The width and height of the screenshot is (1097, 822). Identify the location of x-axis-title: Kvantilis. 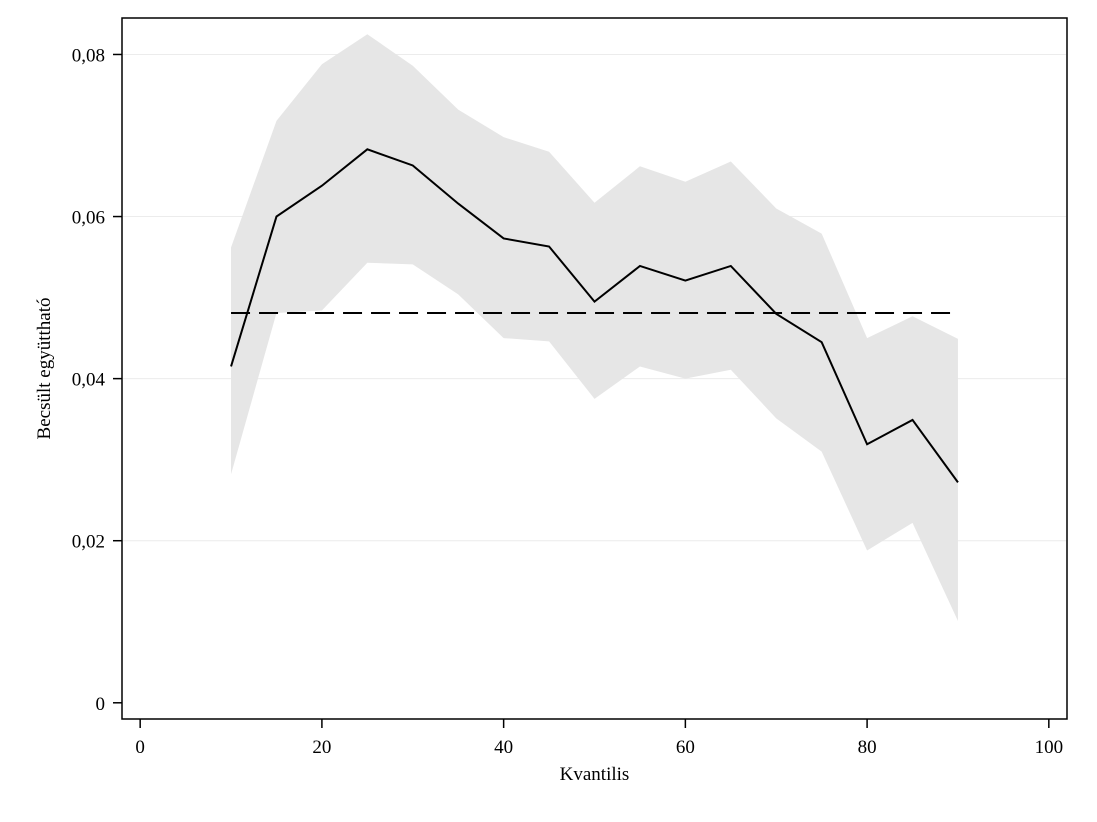
(595, 774).